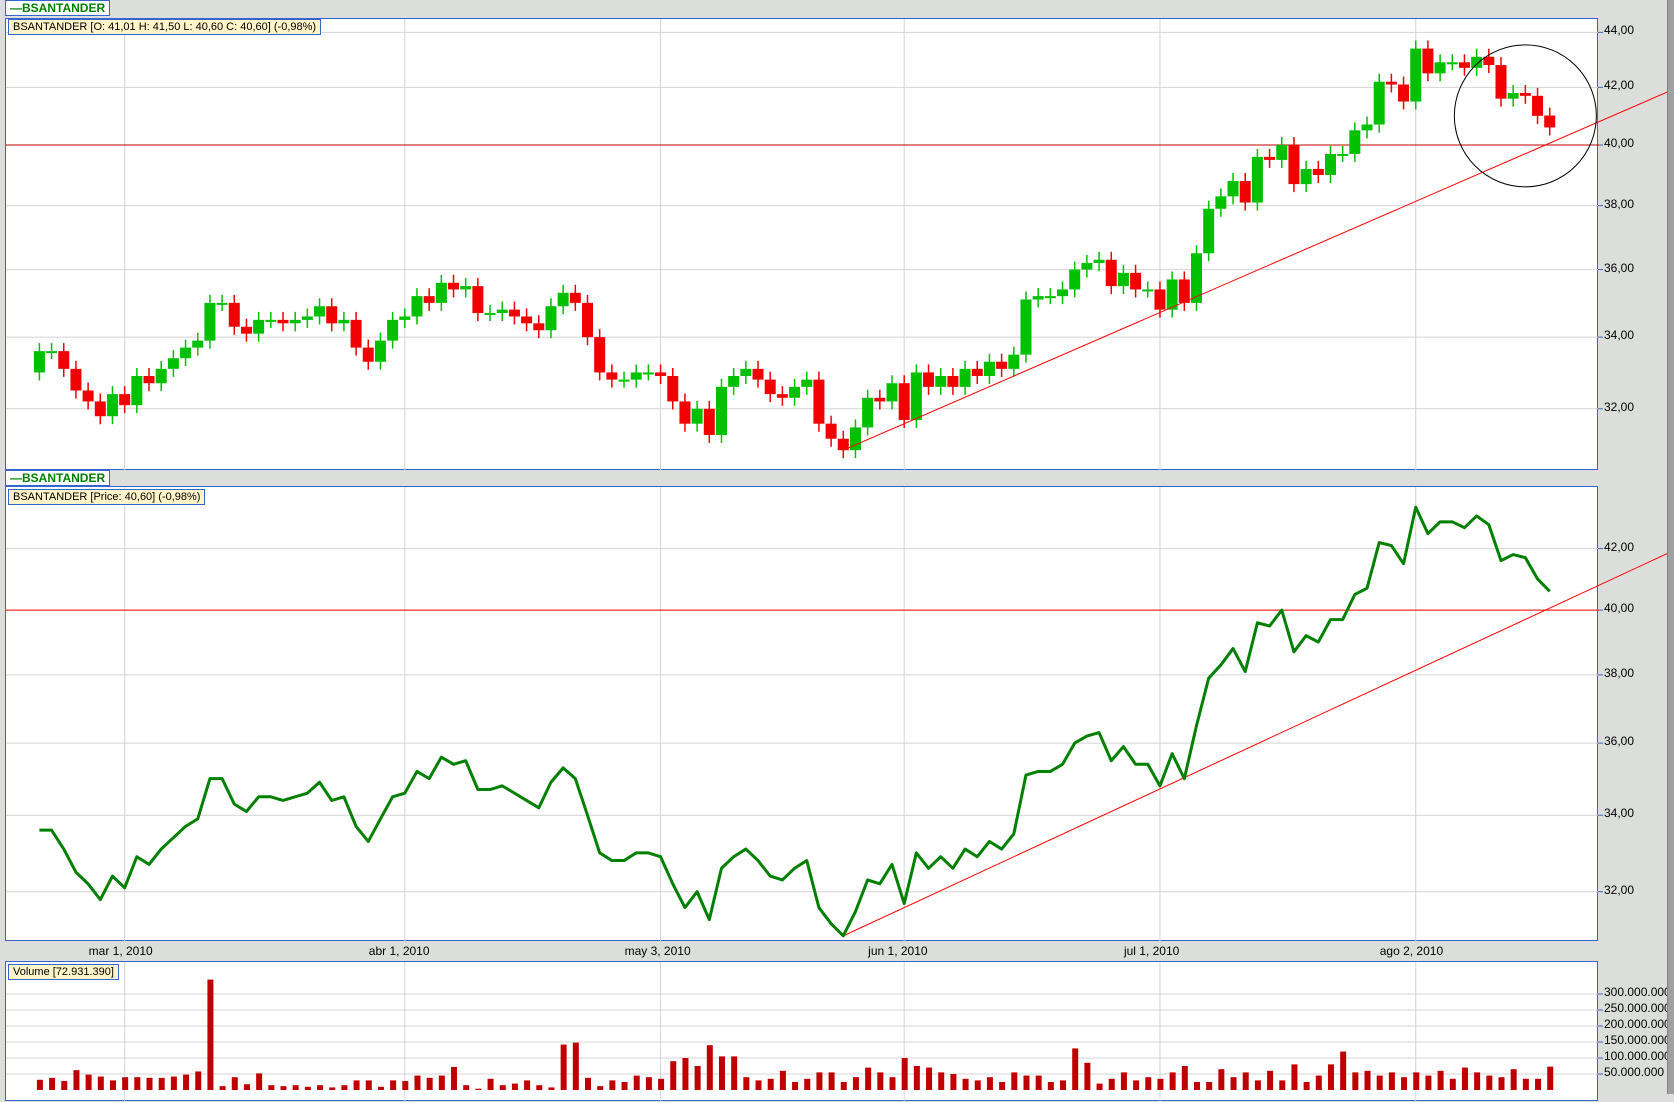 This screenshot has height=1102, width=1674. What do you see at coordinates (1670, 547) in the screenshot?
I see `scrollbar` at bounding box center [1670, 547].